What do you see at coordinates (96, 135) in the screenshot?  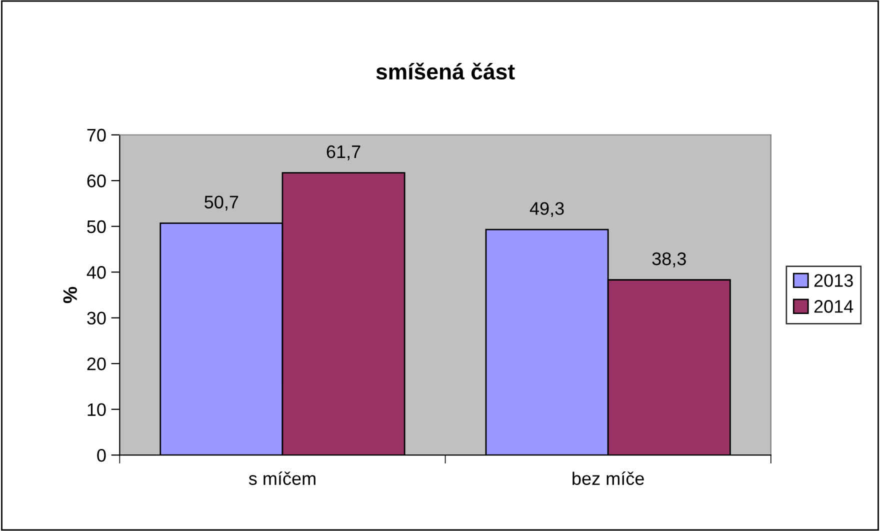 I see `y-tick-label: 70` at bounding box center [96, 135].